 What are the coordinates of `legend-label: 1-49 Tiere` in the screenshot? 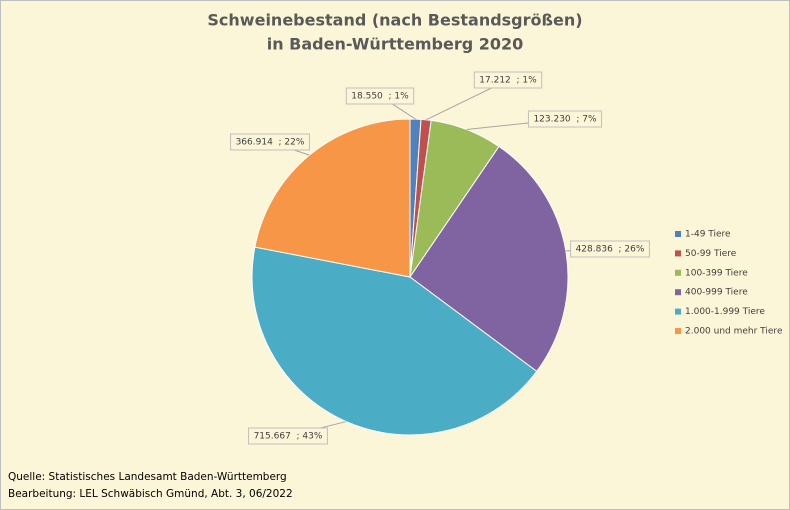 It's located at (708, 235).